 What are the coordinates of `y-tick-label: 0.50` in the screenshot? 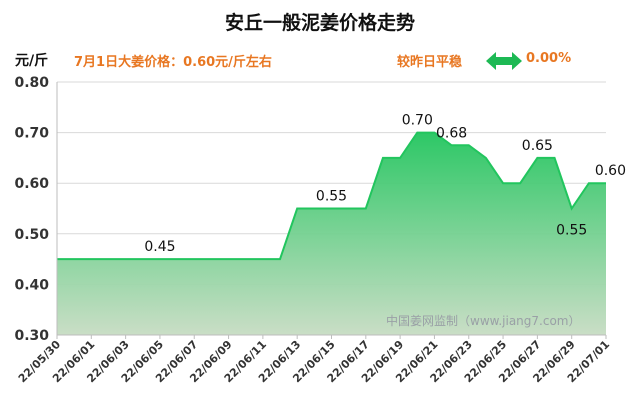 It's located at (31, 235).